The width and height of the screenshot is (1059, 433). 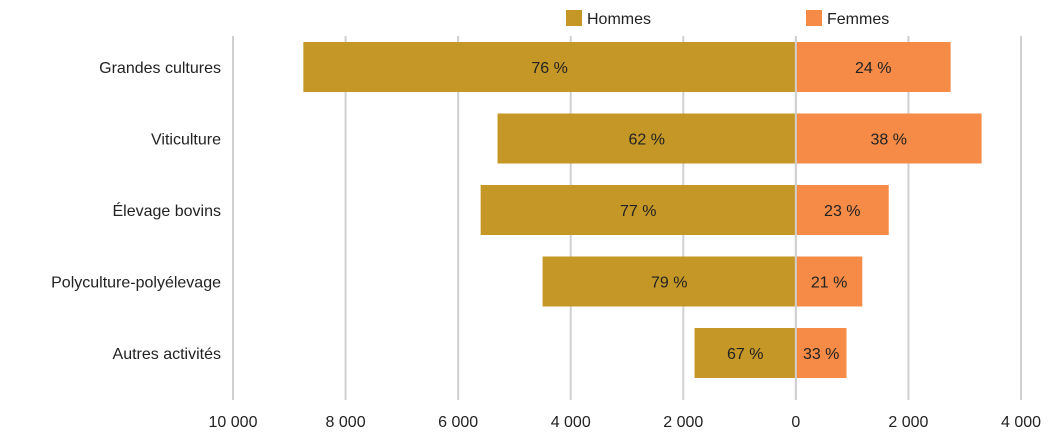 I want to click on bar-value-label: 33 %, so click(x=821, y=354).